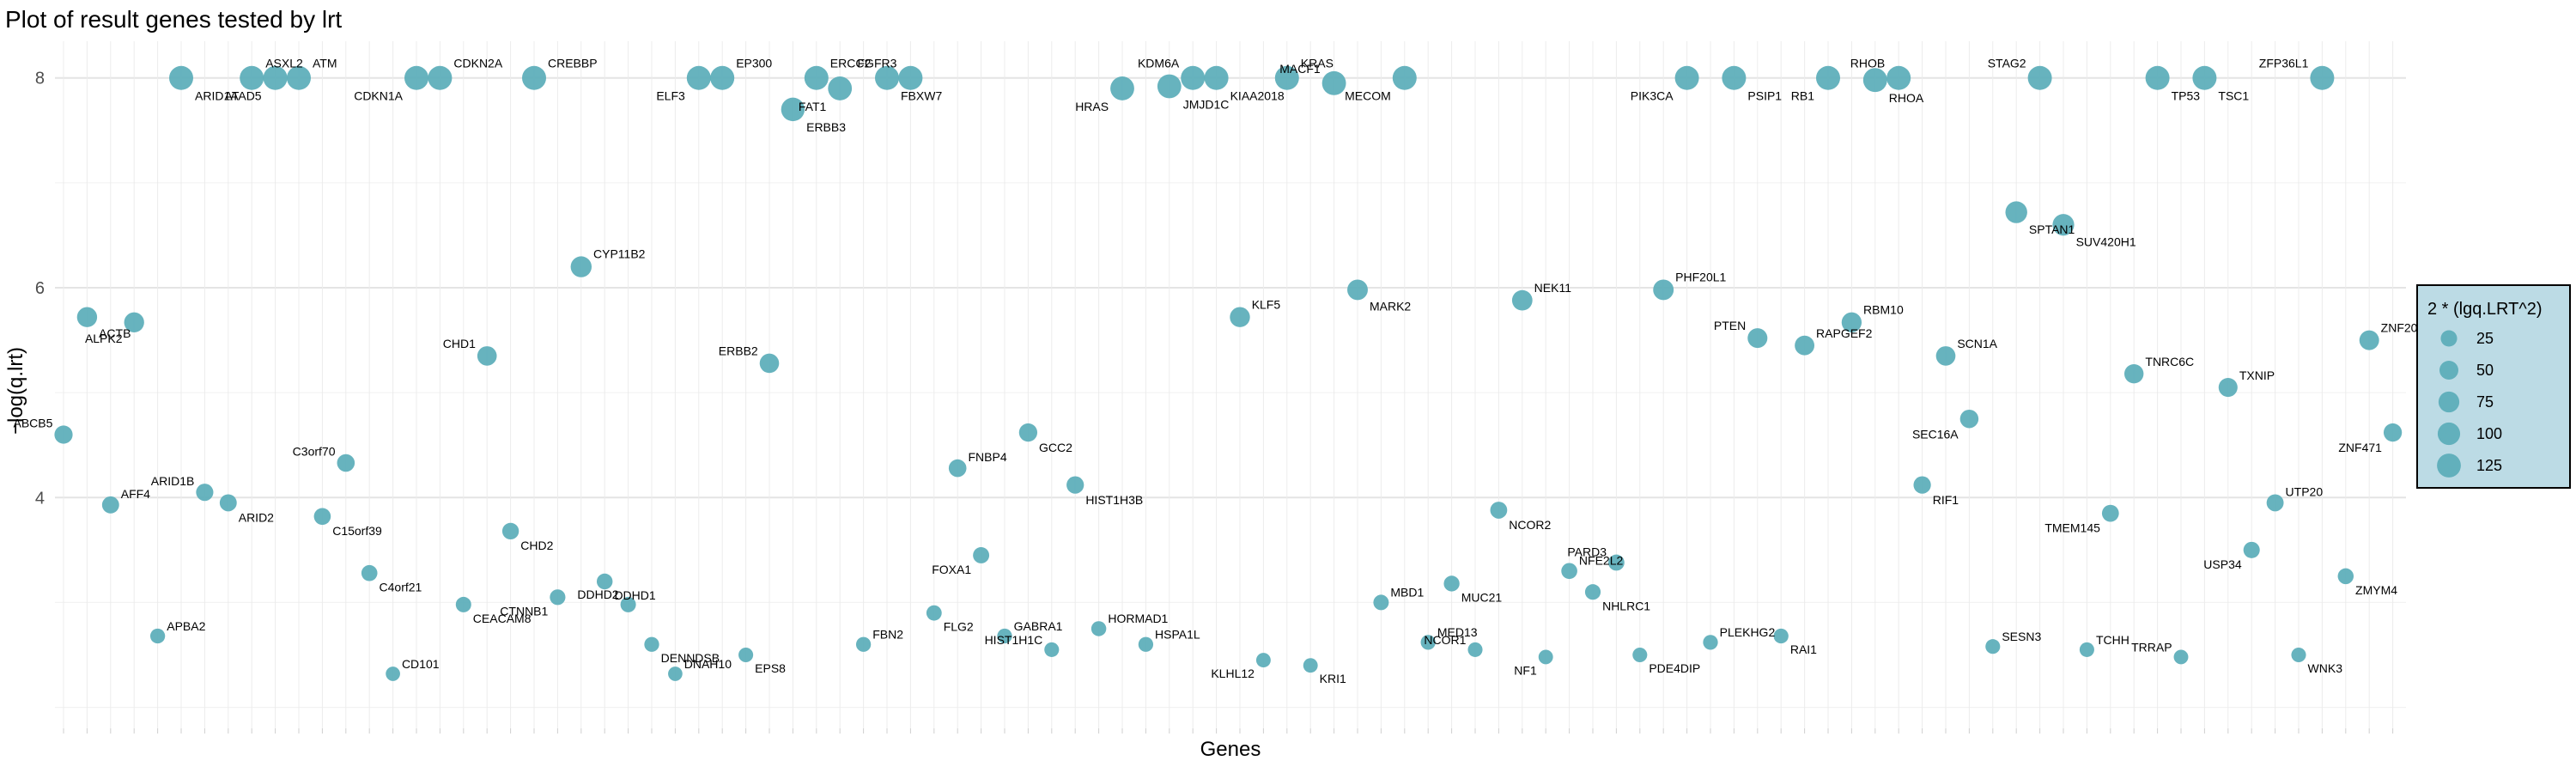 The height and width of the screenshot is (767, 2576). I want to click on gene-label: ATM, so click(325, 64).